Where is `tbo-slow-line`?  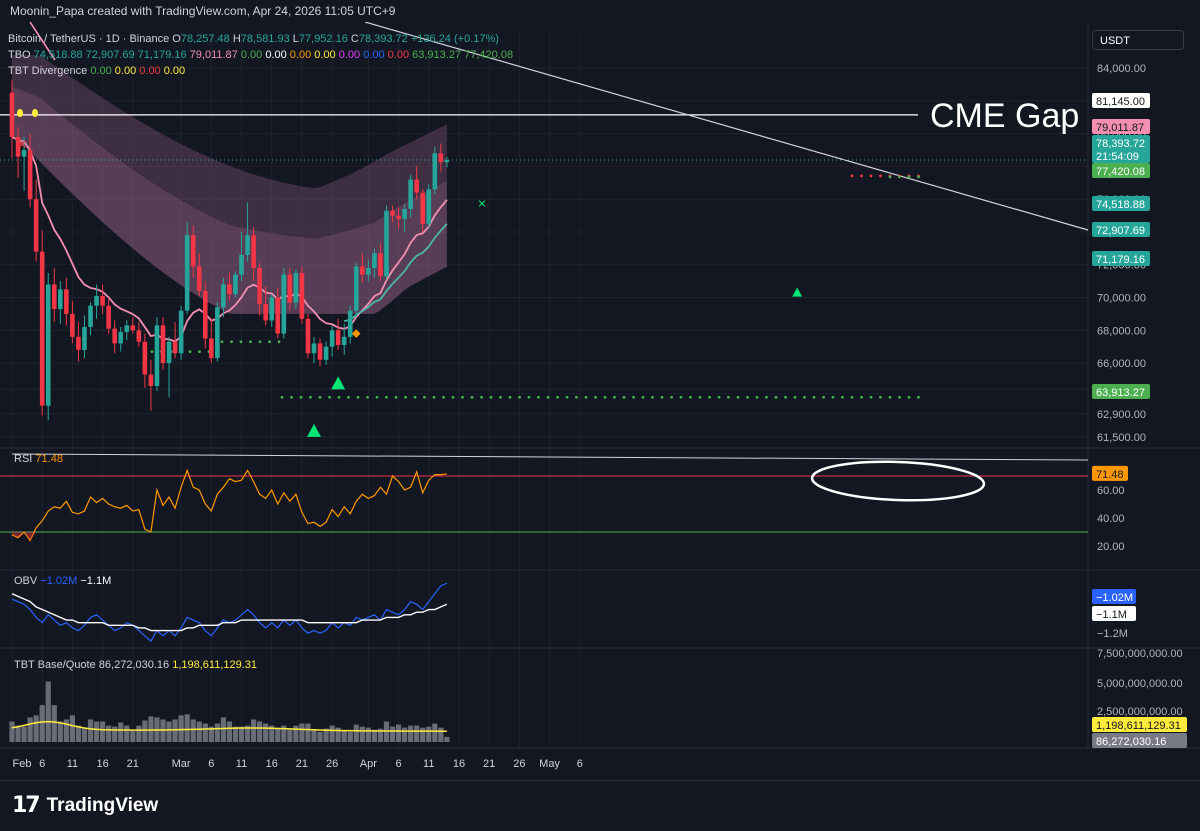
tbo-slow-line is located at coordinates (229, 239).